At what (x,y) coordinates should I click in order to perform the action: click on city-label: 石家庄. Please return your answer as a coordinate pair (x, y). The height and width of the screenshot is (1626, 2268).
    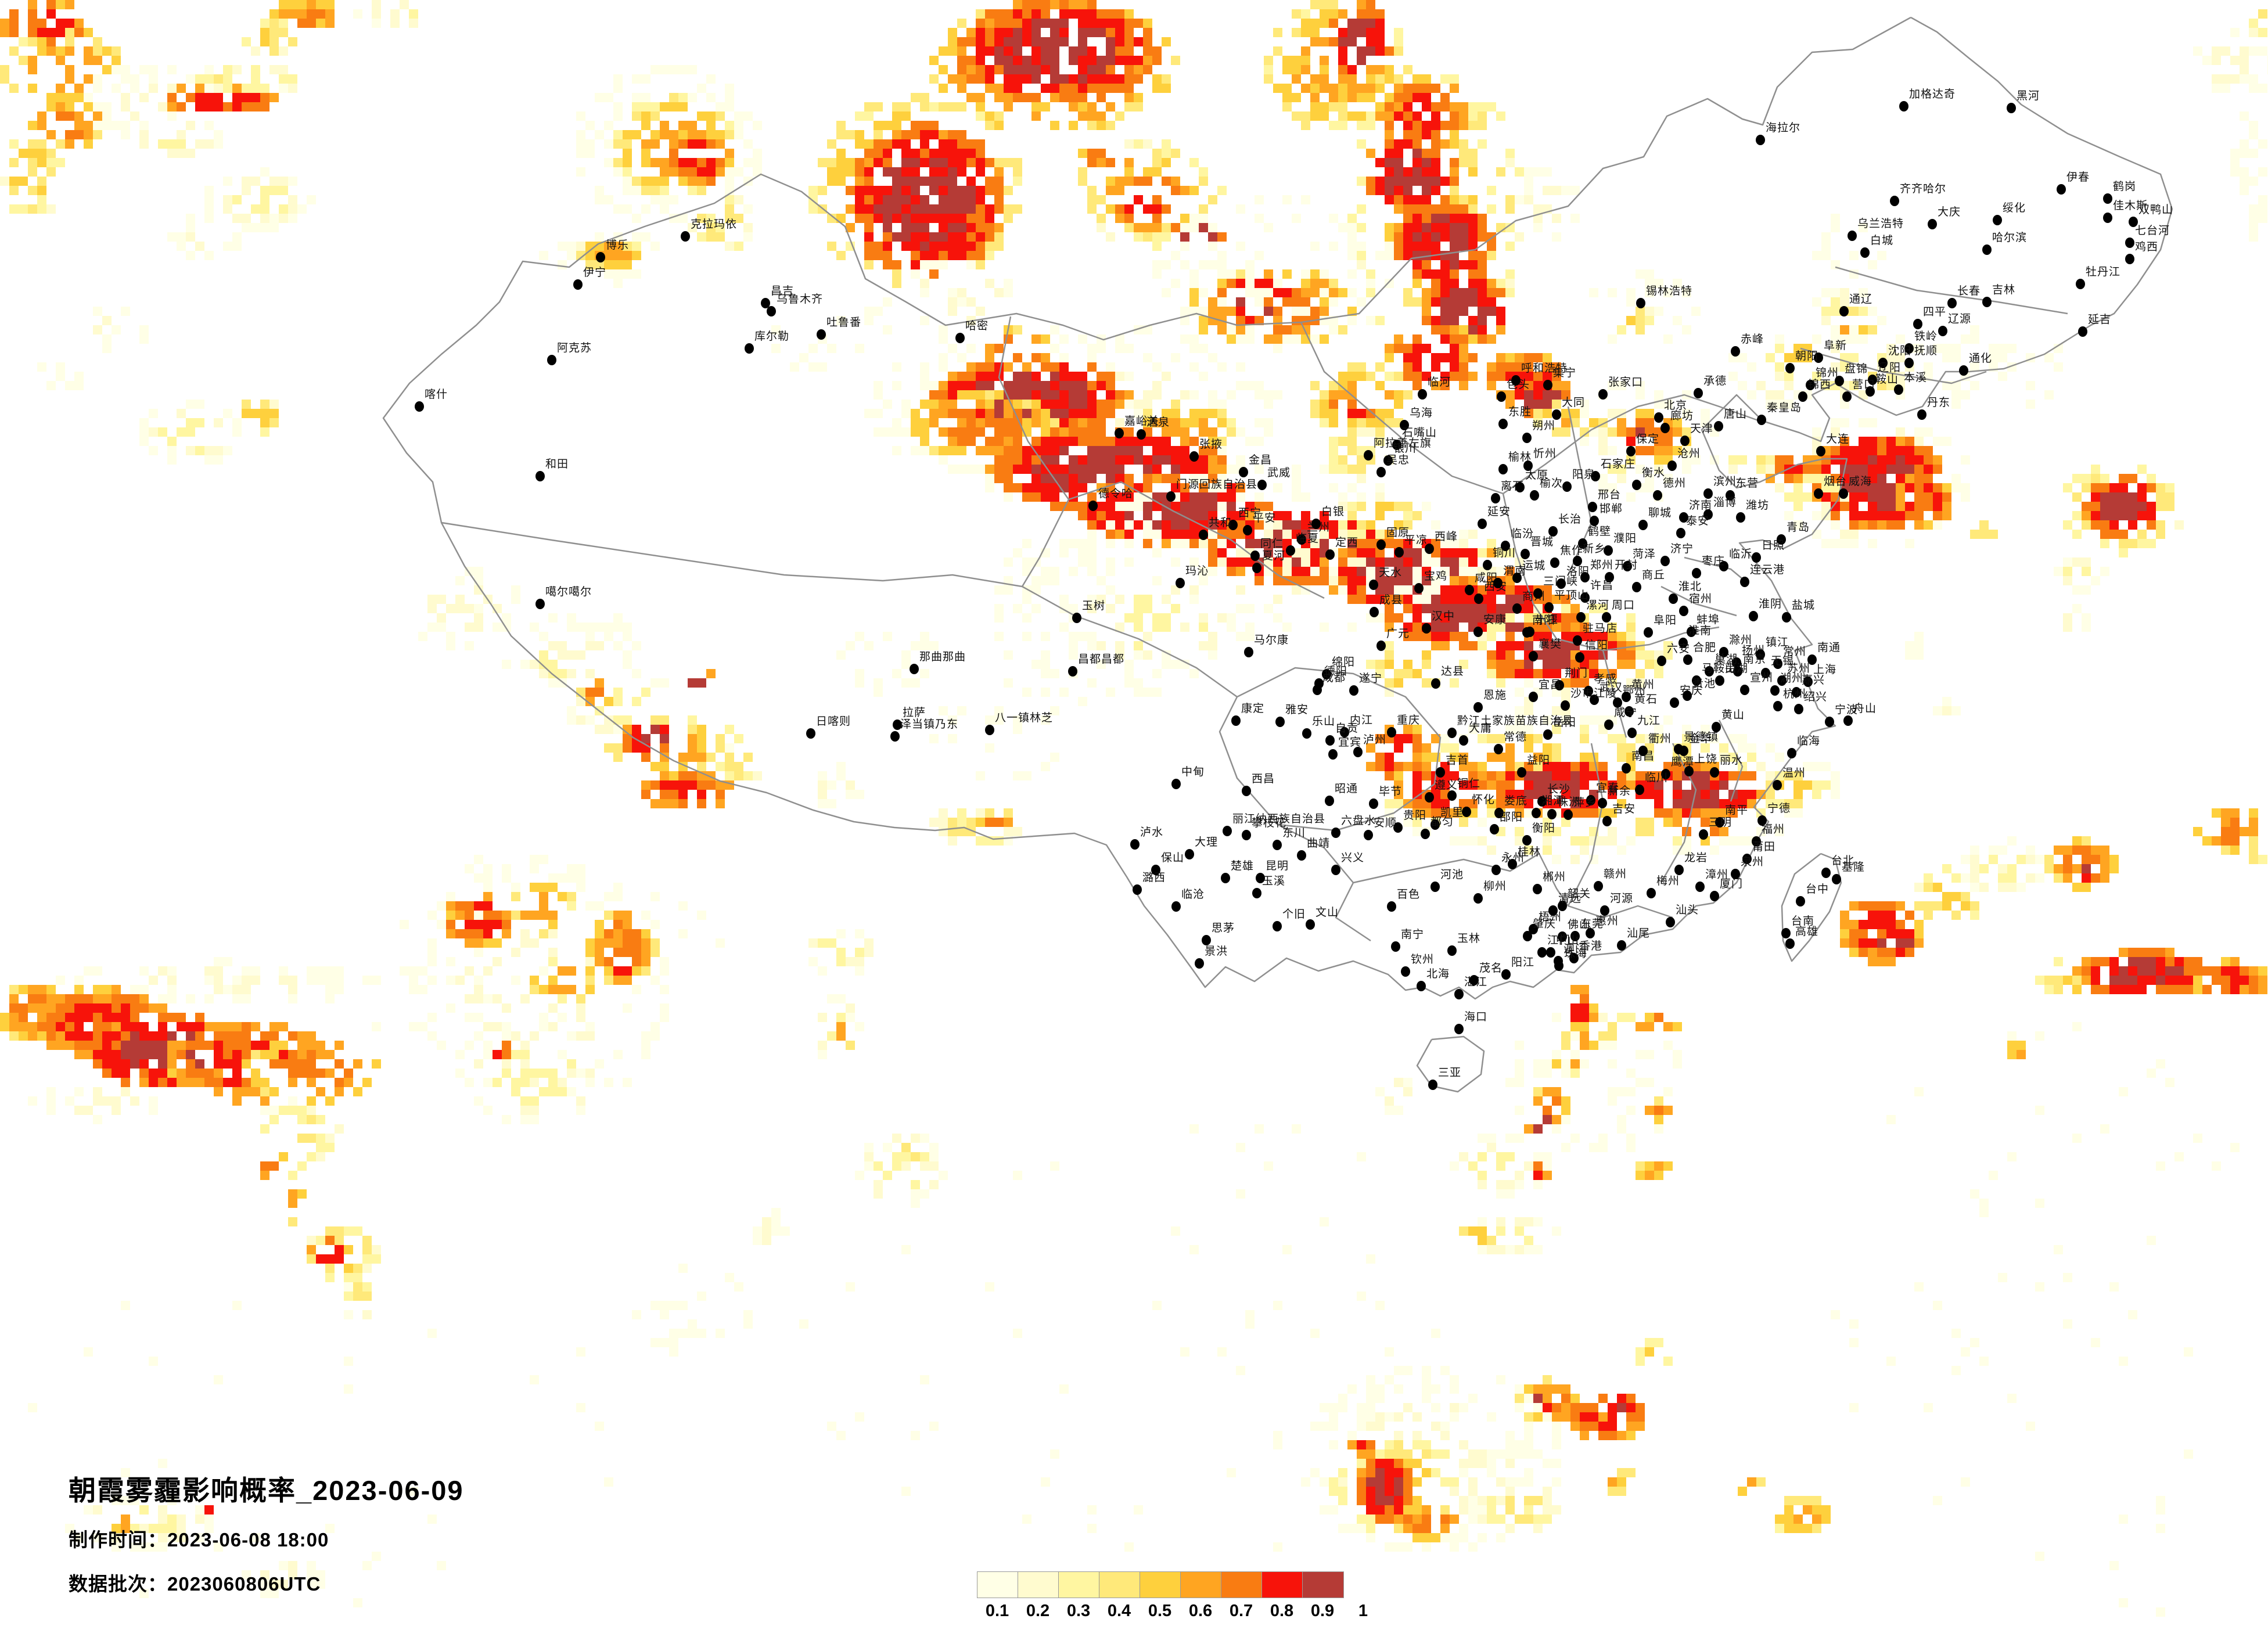
    Looking at the image, I should click on (1619, 464).